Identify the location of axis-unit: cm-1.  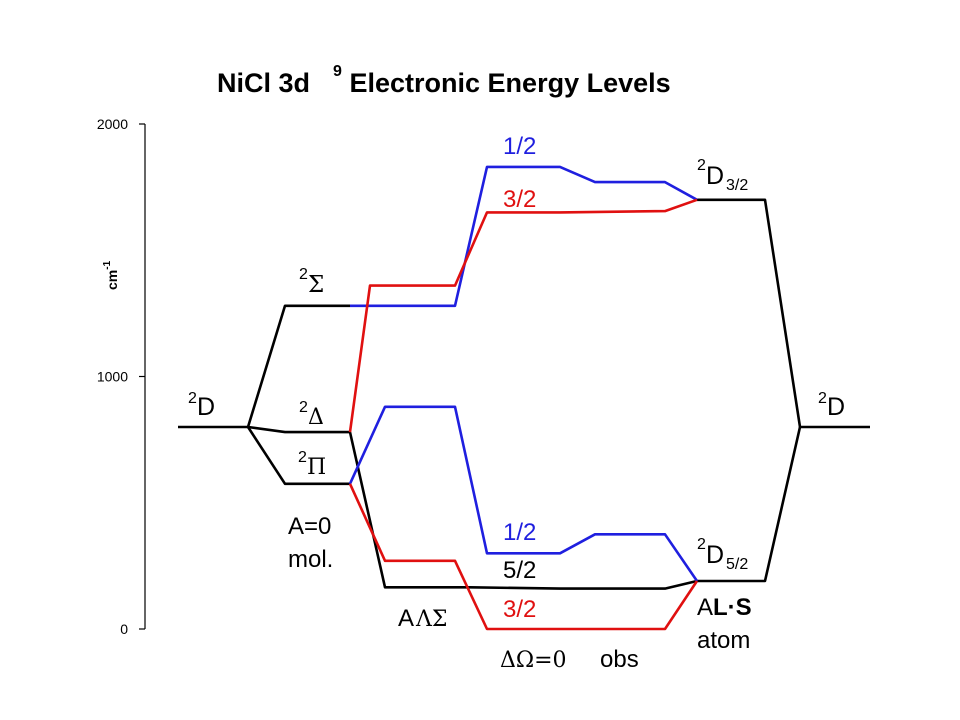
(111, 275).